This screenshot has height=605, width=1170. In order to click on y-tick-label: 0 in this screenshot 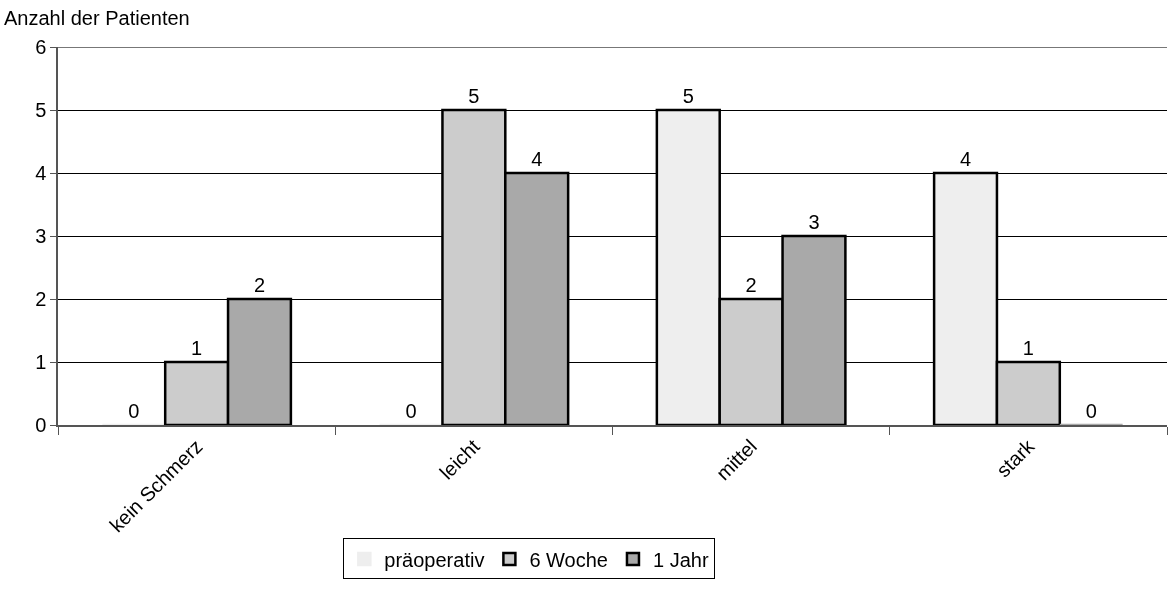, I will do `click(41, 425)`.